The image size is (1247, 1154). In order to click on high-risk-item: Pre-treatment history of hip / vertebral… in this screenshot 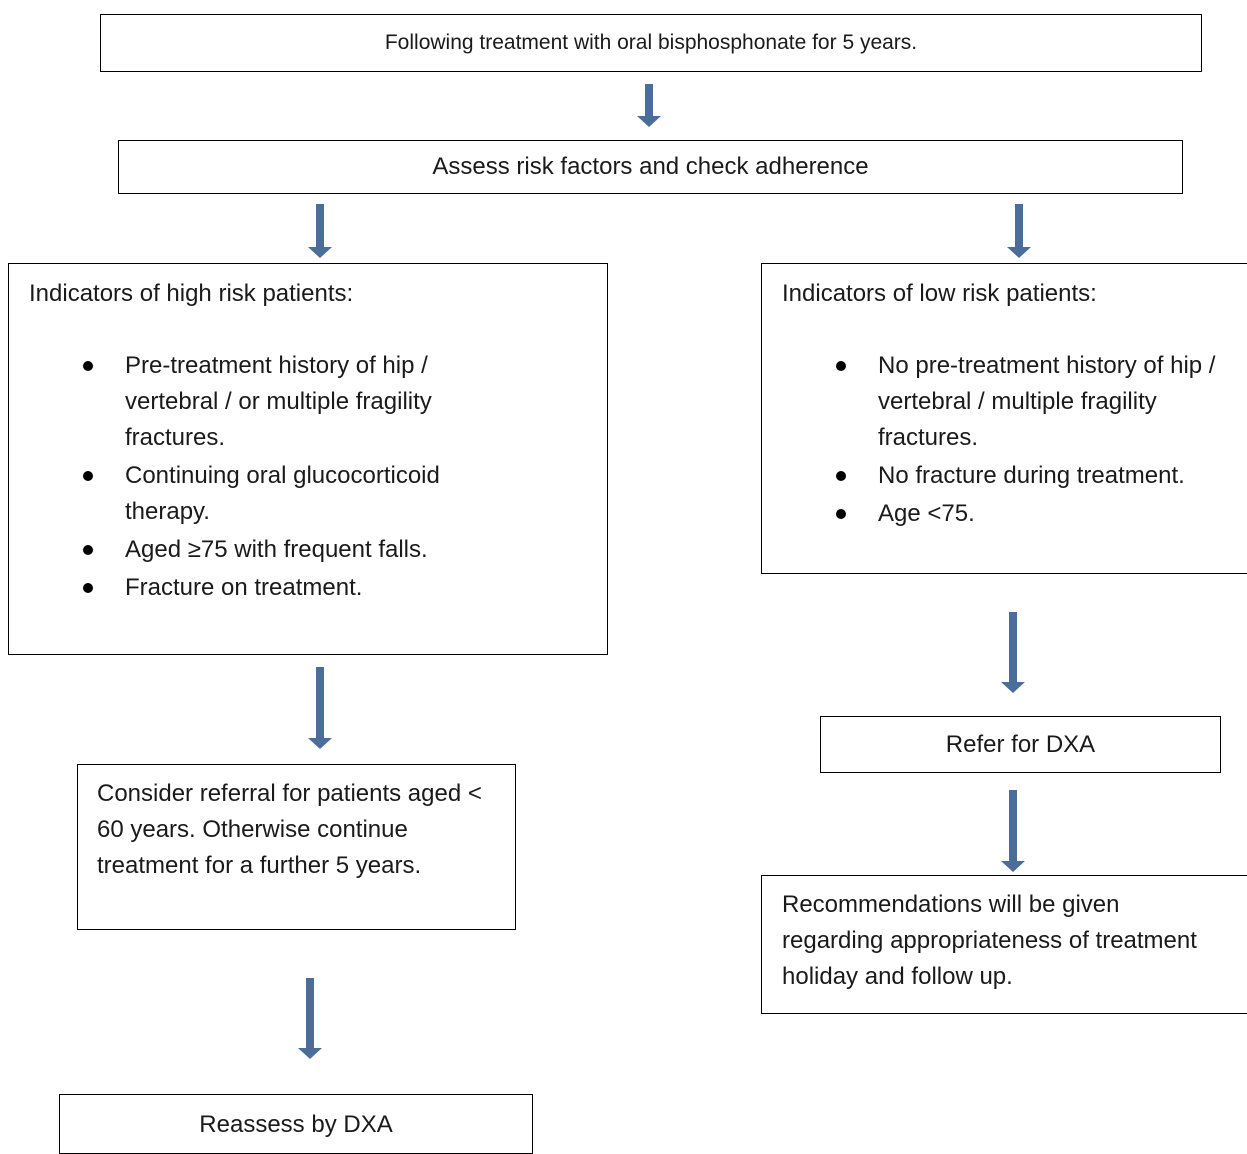, I will do `click(296, 402)`.